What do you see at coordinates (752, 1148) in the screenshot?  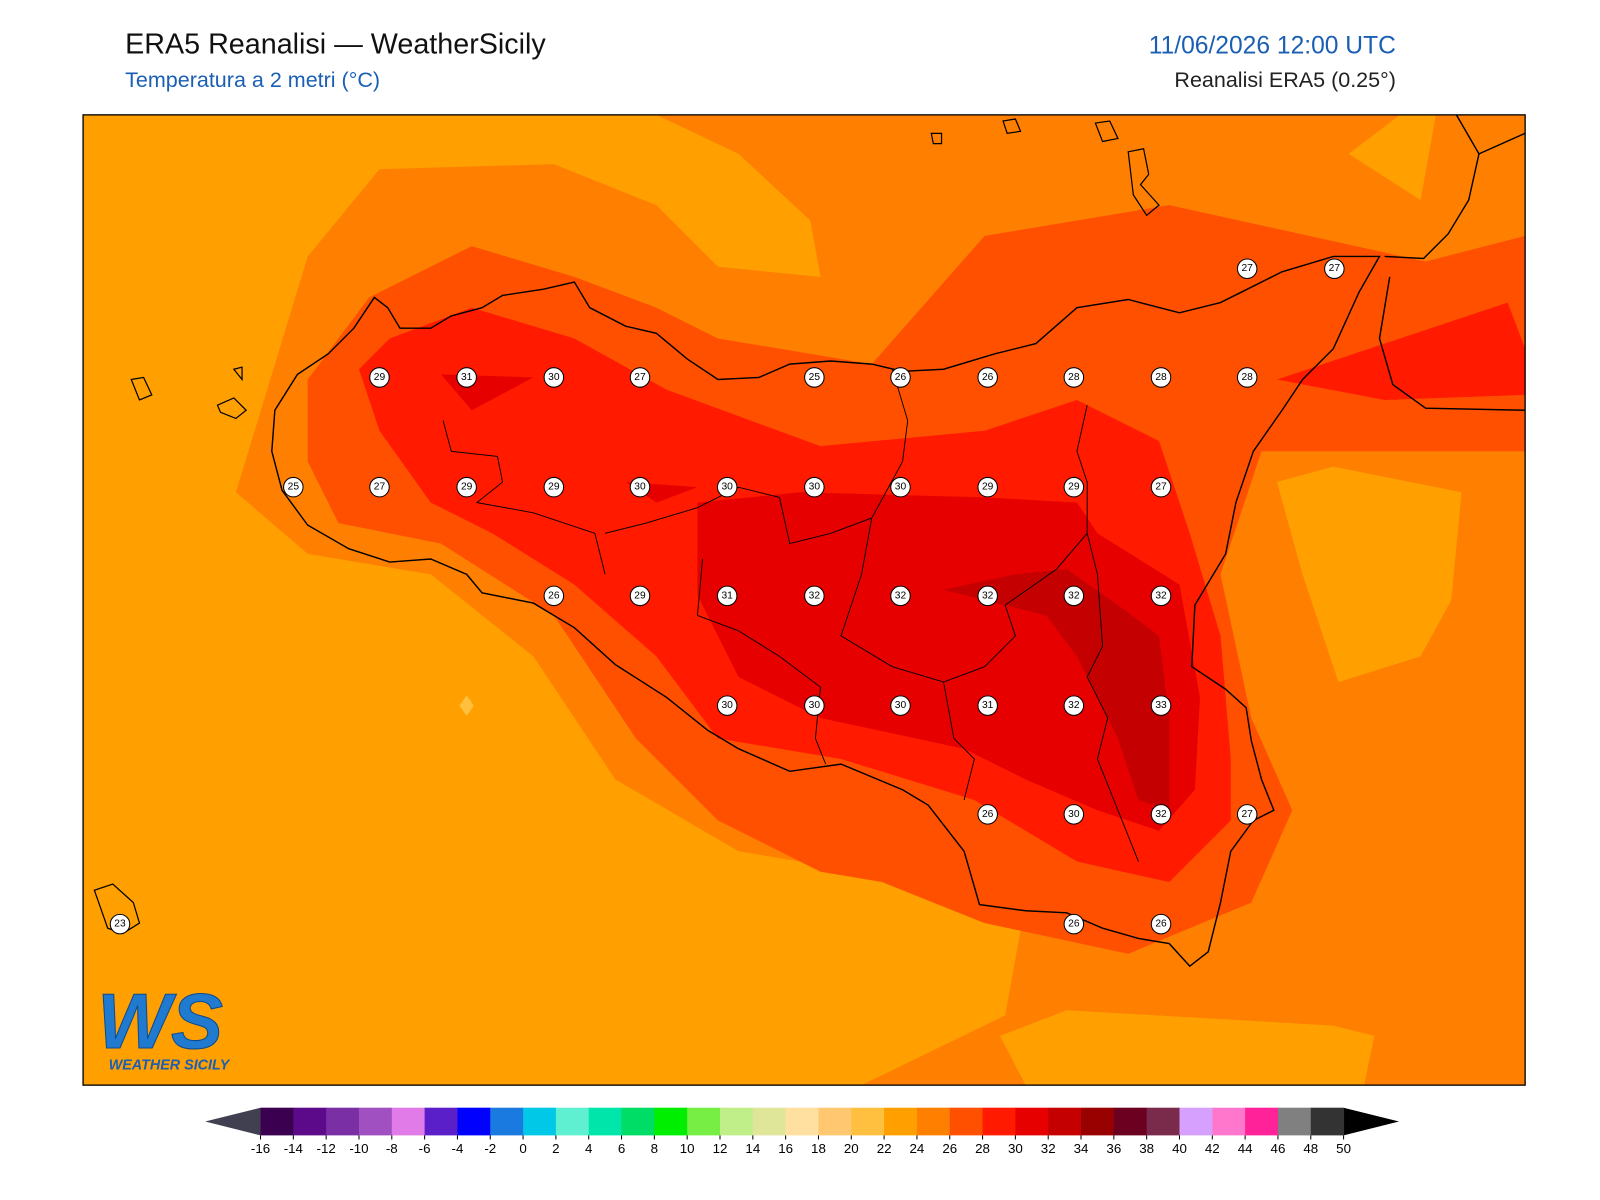 I see `colorbar-tick-label: 14` at bounding box center [752, 1148].